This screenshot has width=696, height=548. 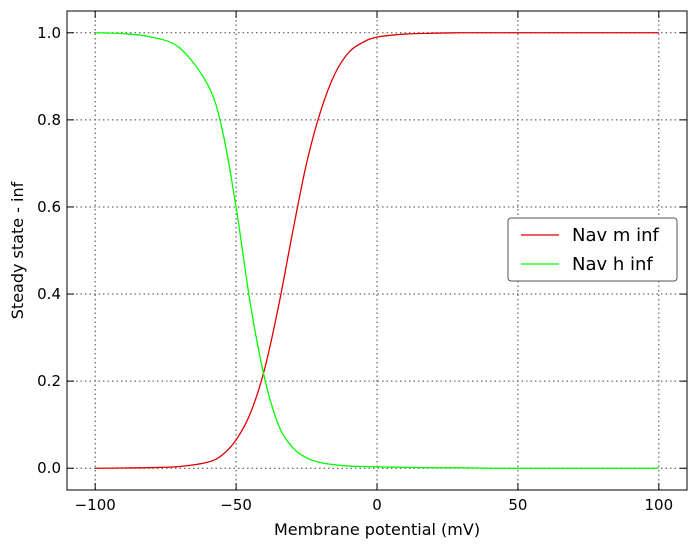 What do you see at coordinates (236, 505) in the screenshot?
I see `x-tick-label: −50` at bounding box center [236, 505].